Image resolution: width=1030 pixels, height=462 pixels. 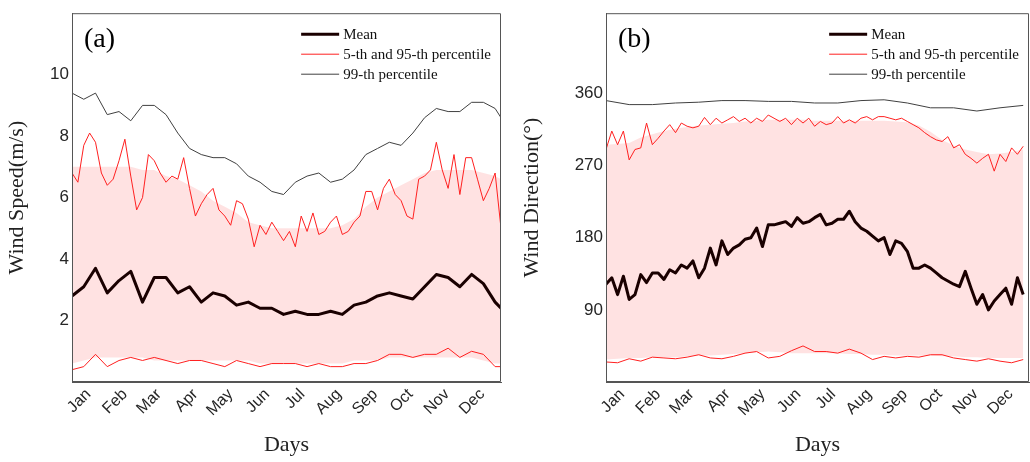 I want to click on chart-title: (b), so click(x=634, y=37).